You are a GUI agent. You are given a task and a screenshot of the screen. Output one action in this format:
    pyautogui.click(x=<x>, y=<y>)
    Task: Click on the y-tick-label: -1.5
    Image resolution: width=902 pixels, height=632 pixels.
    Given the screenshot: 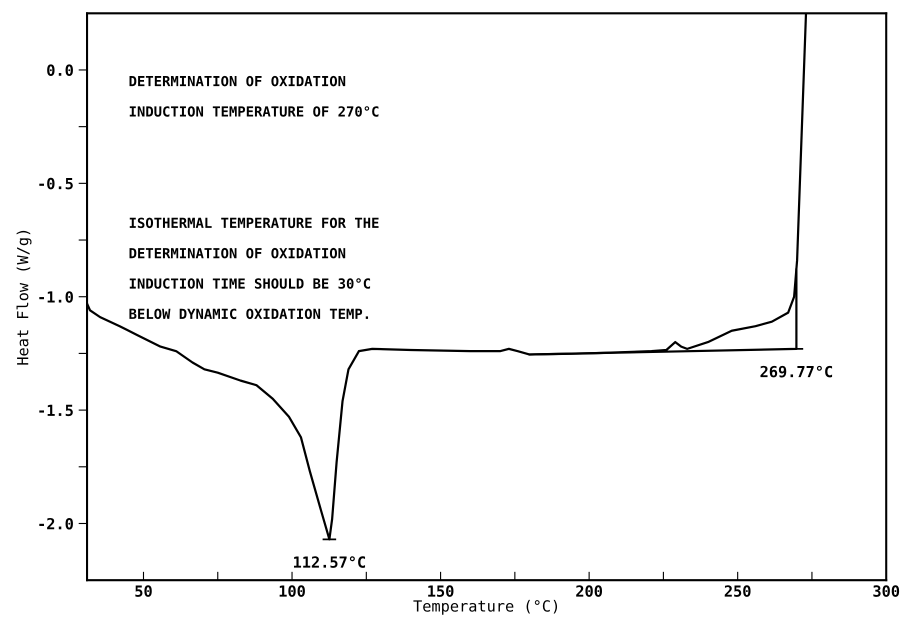 What is the action you would take?
    pyautogui.click(x=56, y=410)
    